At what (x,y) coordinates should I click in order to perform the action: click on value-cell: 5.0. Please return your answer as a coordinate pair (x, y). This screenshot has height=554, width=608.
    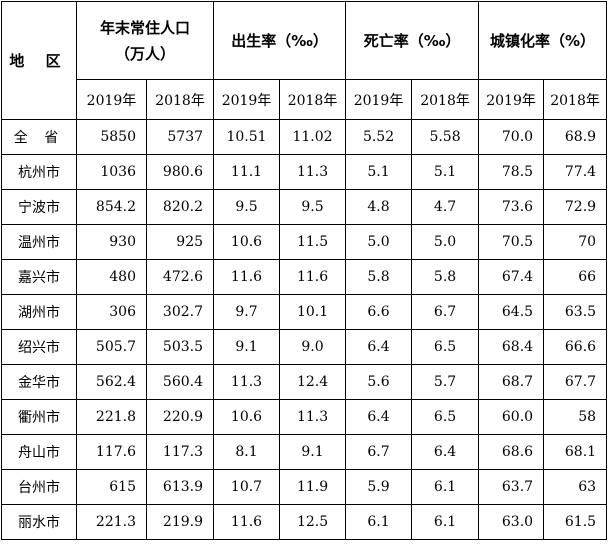
    Looking at the image, I should click on (379, 242).